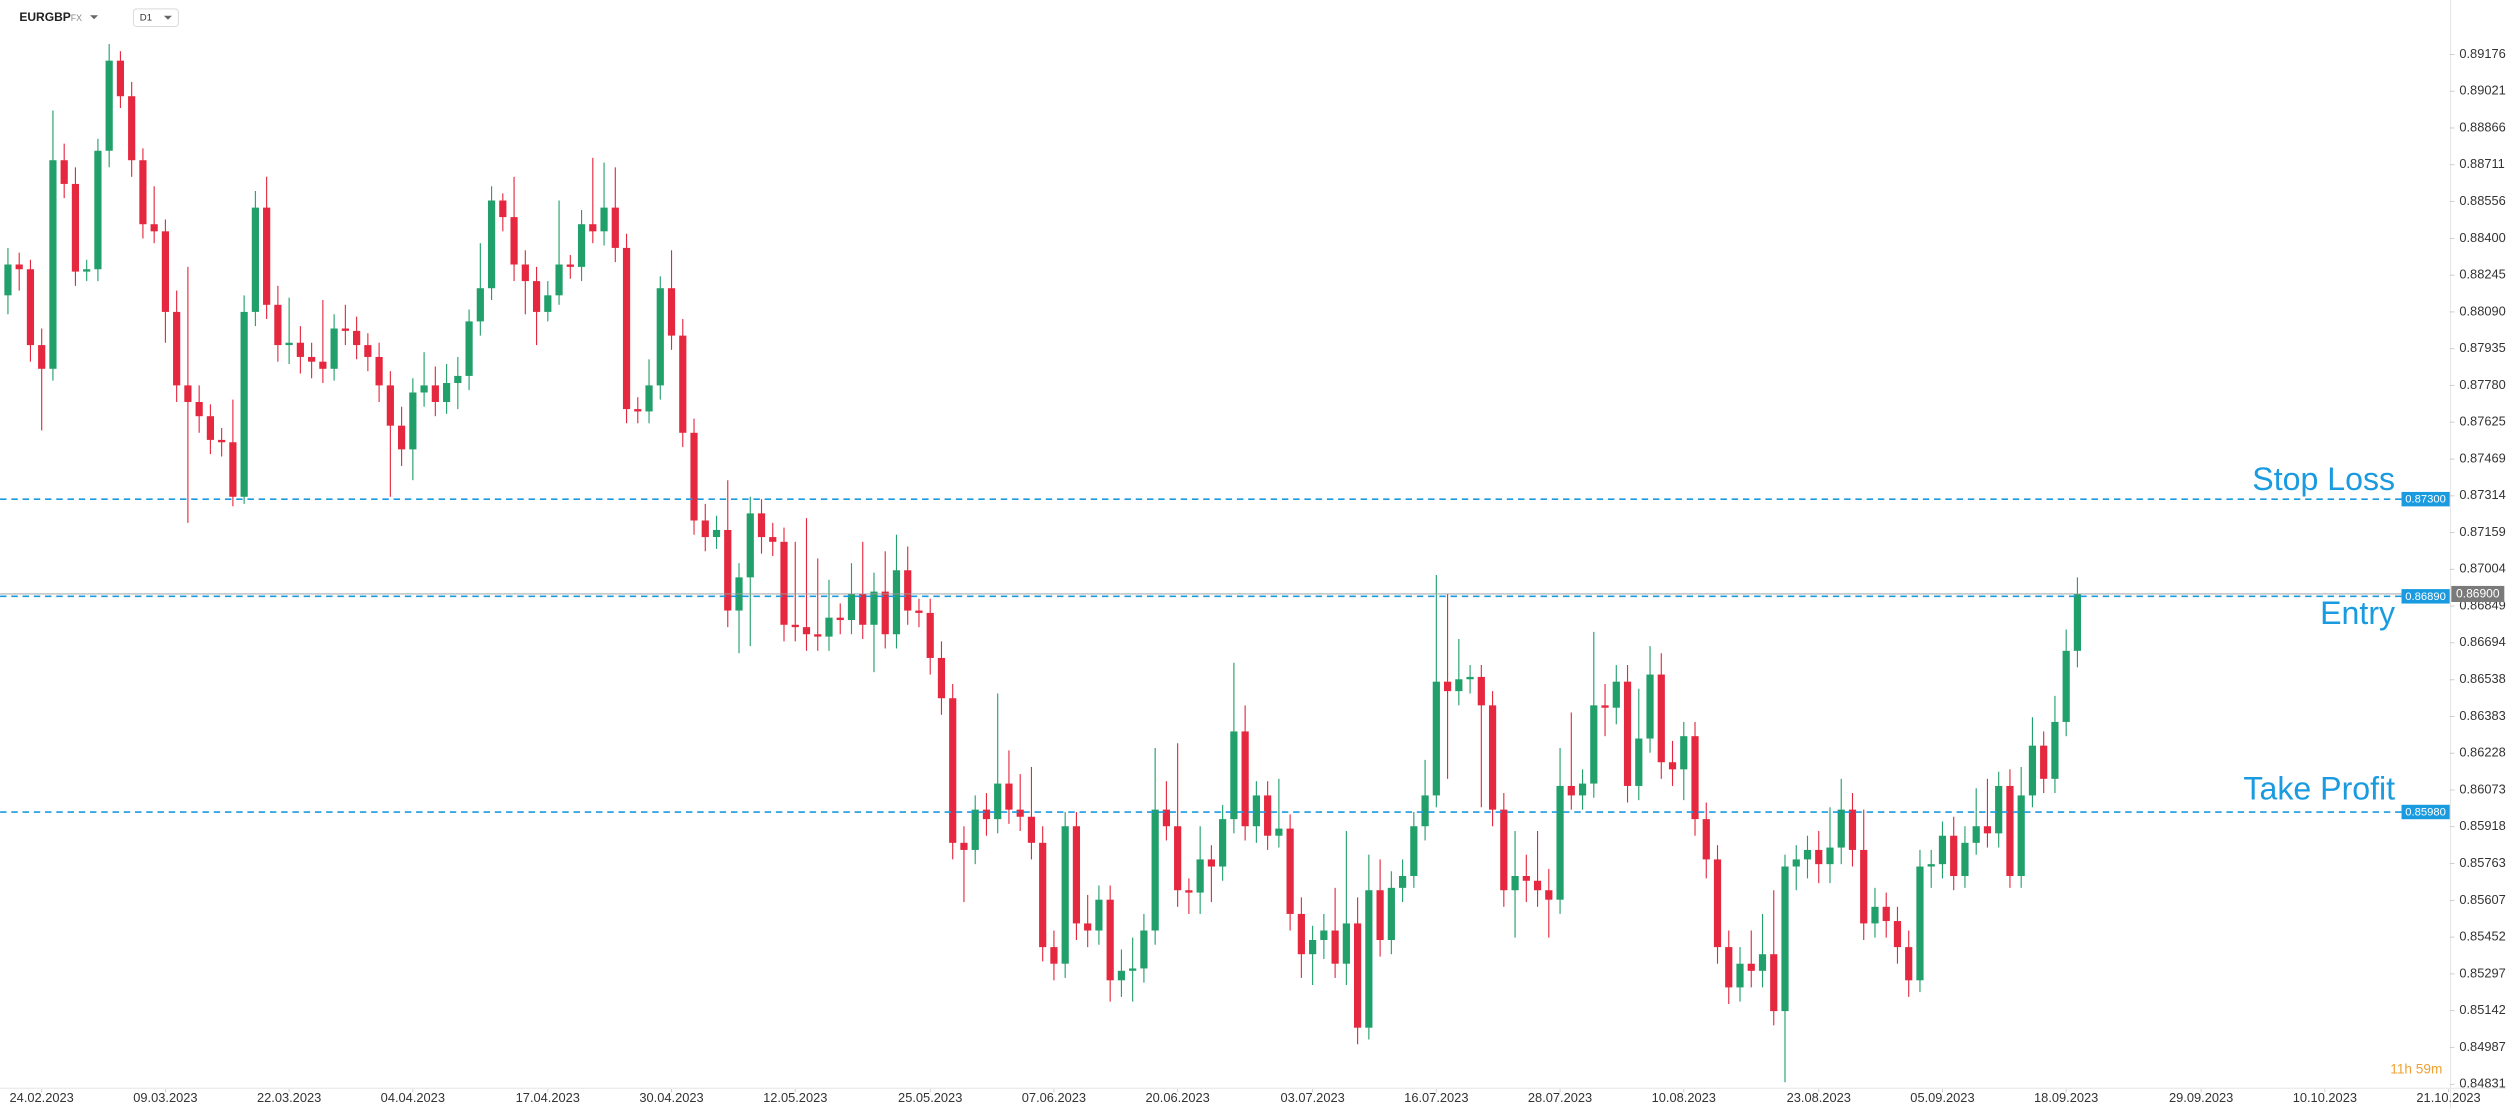 This screenshot has width=2506, height=1109. Describe the element at coordinates (2482, 862) in the screenshot. I see `y-tick-label: 0.85763` at that location.